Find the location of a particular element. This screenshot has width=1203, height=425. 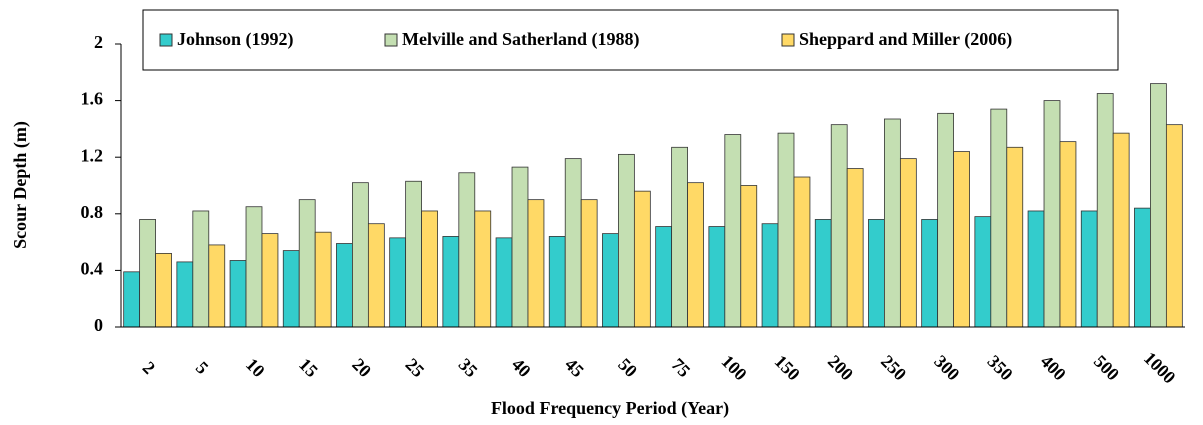

y-axis-title: Scour Depth (m) is located at coordinates (20, 185).